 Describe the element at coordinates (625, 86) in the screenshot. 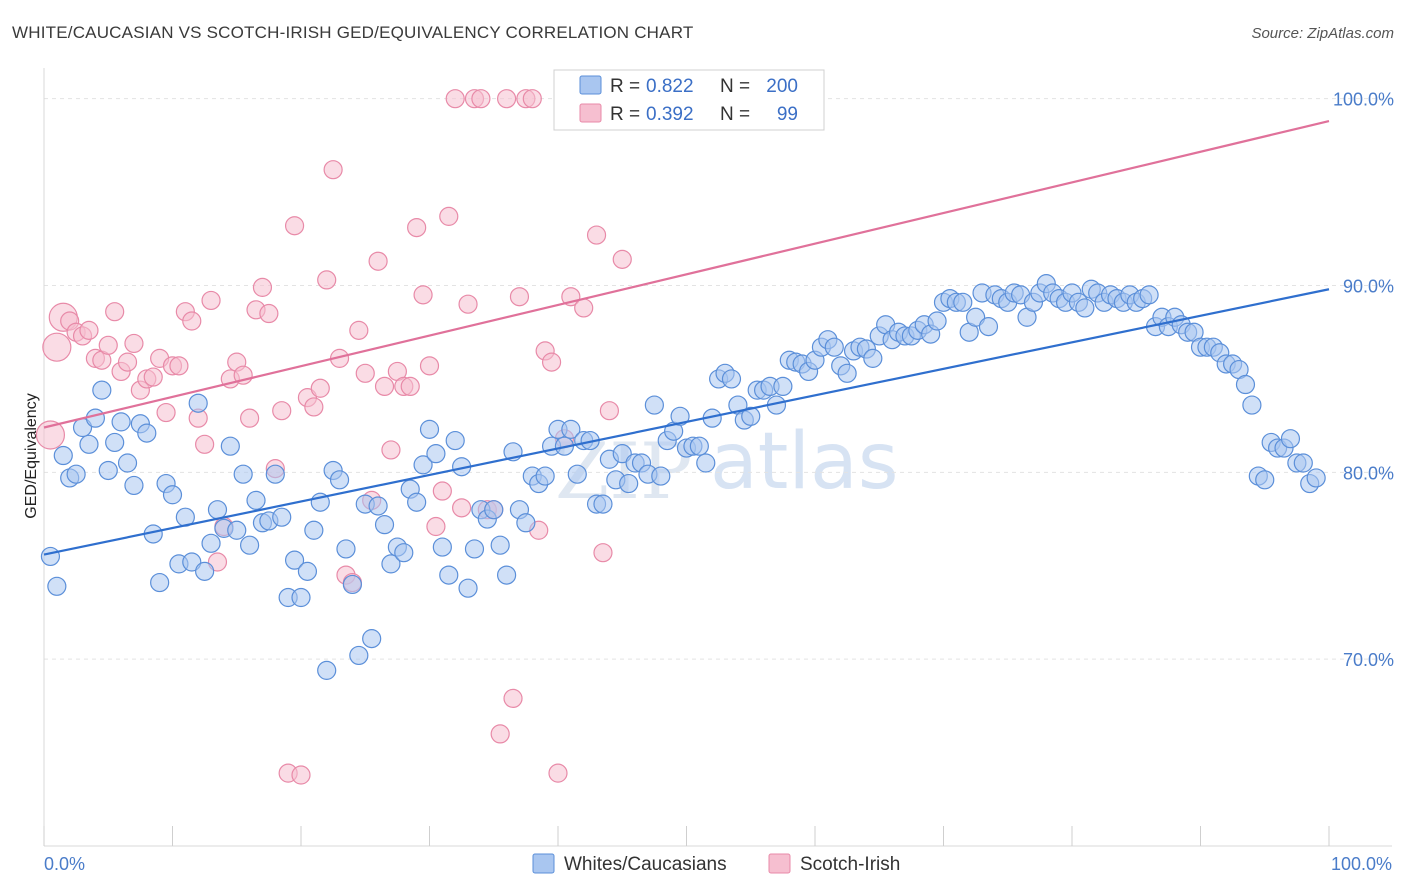

I see `stats-legend-r-label-blue: R =` at that location.